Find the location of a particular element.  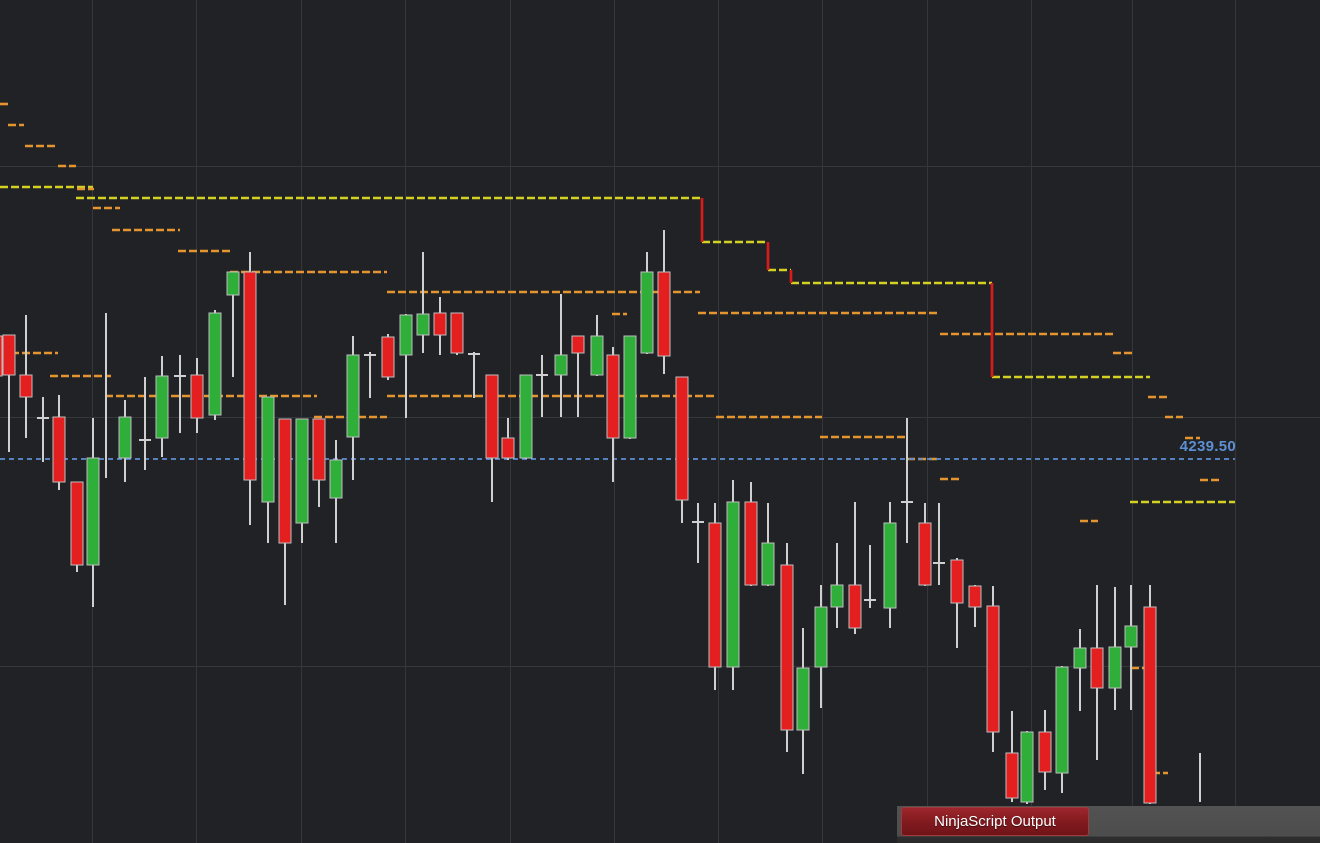

price-axis-label: 4239.50 is located at coordinates (1207, 446).